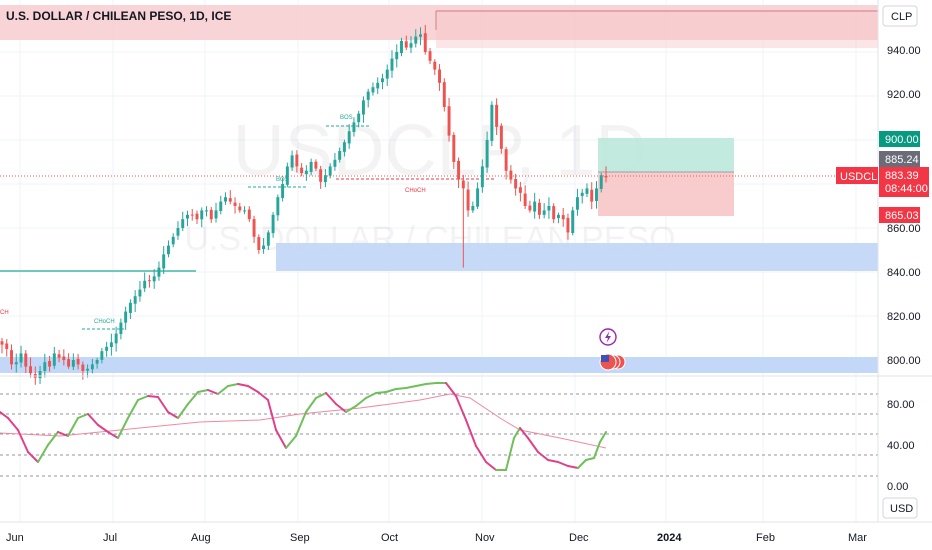  What do you see at coordinates (118, 16) in the screenshot?
I see `chart-title: U.S. DOLLAR / CHILEAN PESO, 1D, ICE` at bounding box center [118, 16].